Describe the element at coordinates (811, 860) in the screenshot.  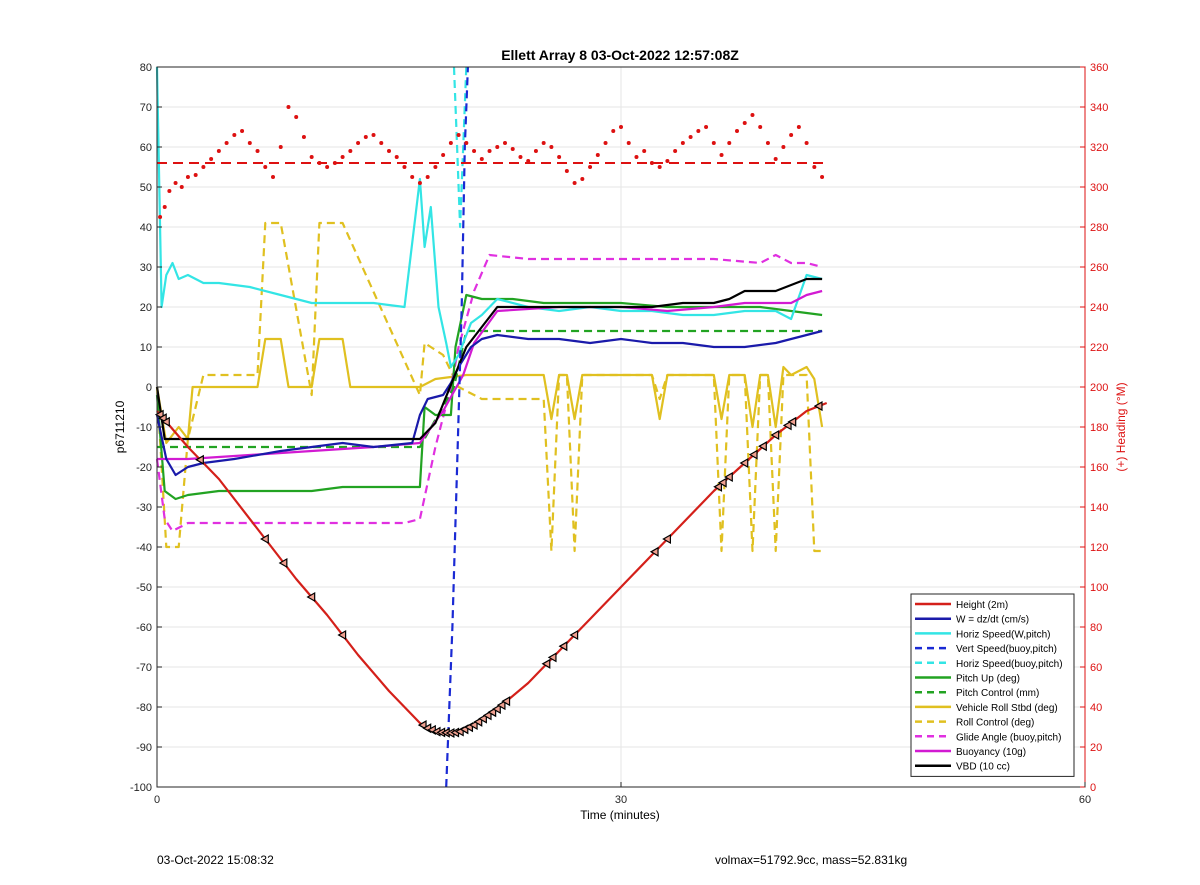
I see `volmax-mass-label: volmax=51792.9cc, mass=52.831kg` at that location.